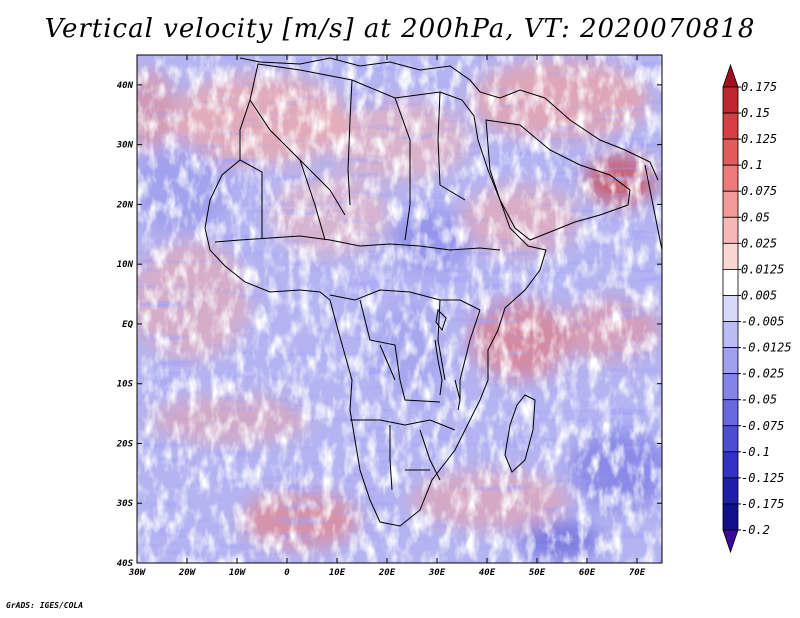 The height and width of the screenshot is (618, 800). I want to click on colorbar-label: -0.0125, so click(766, 348).